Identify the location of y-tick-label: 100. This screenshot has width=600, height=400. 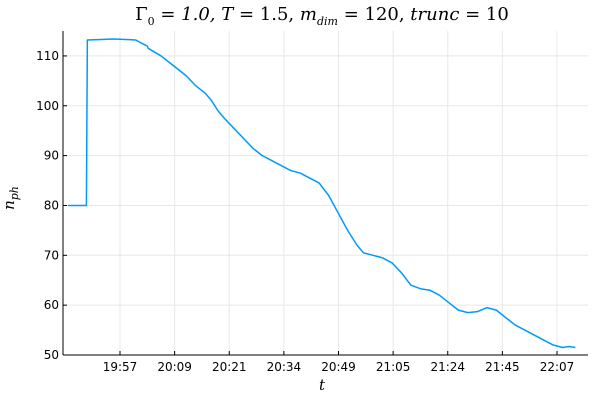
(47, 106).